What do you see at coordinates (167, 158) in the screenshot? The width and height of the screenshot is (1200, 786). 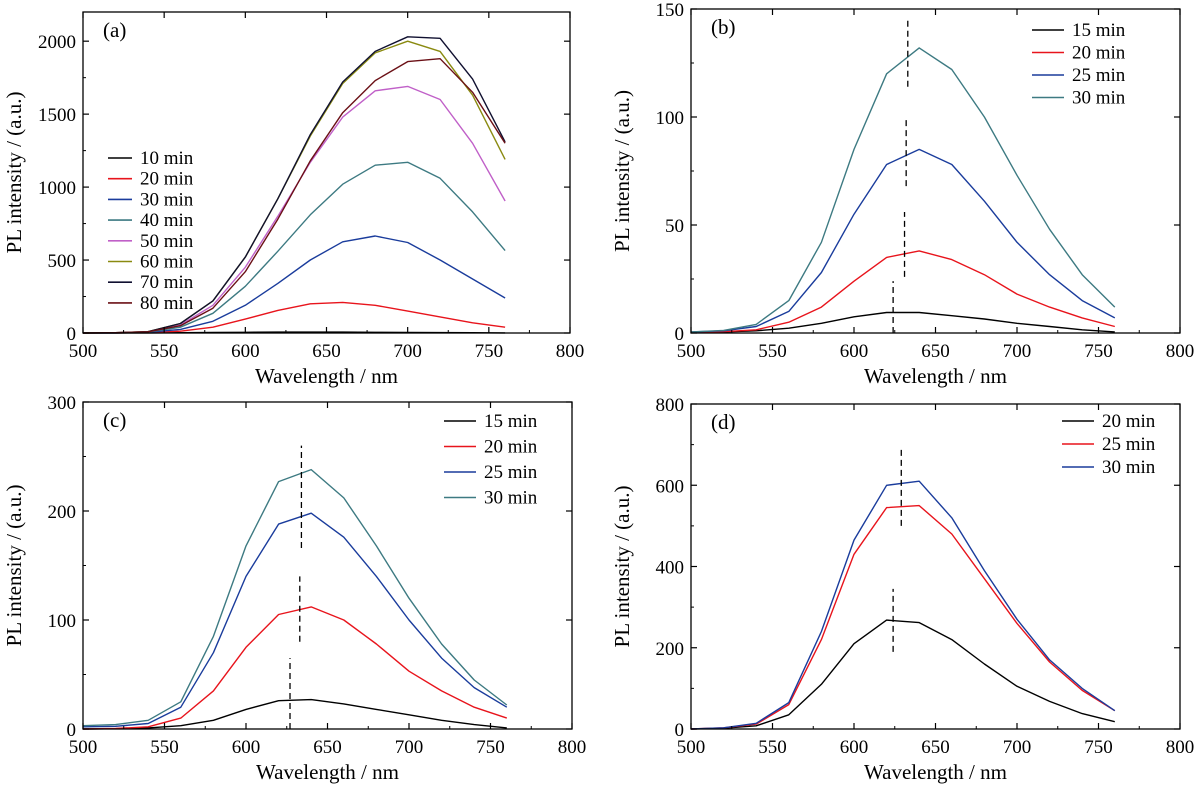 I see `legend-entry-label: 10 min` at bounding box center [167, 158].